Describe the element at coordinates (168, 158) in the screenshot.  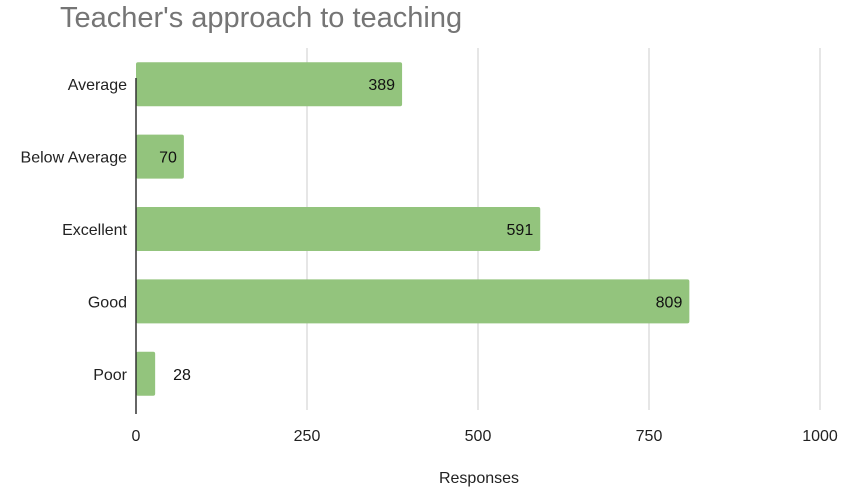
I see `data-label: 70` at that location.